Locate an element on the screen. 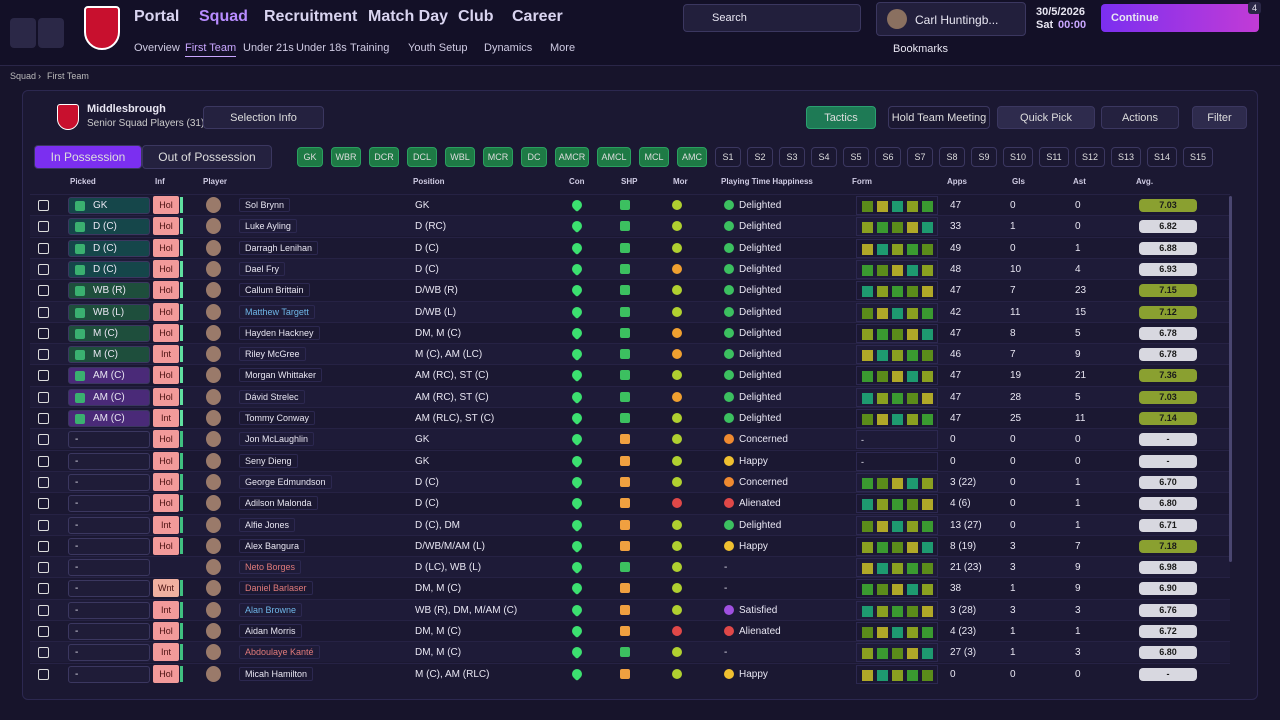 This screenshot has height=720, width=1280. subnav-item: Dynamics is located at coordinates (508, 48).